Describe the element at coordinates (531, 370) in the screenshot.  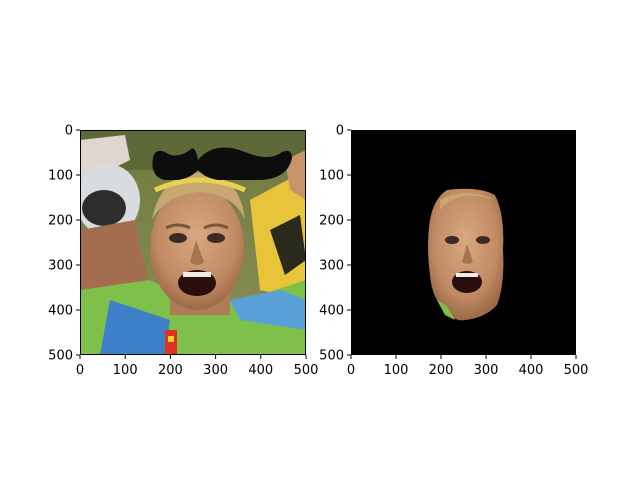
I see `right-x-tick-label: 400` at that location.